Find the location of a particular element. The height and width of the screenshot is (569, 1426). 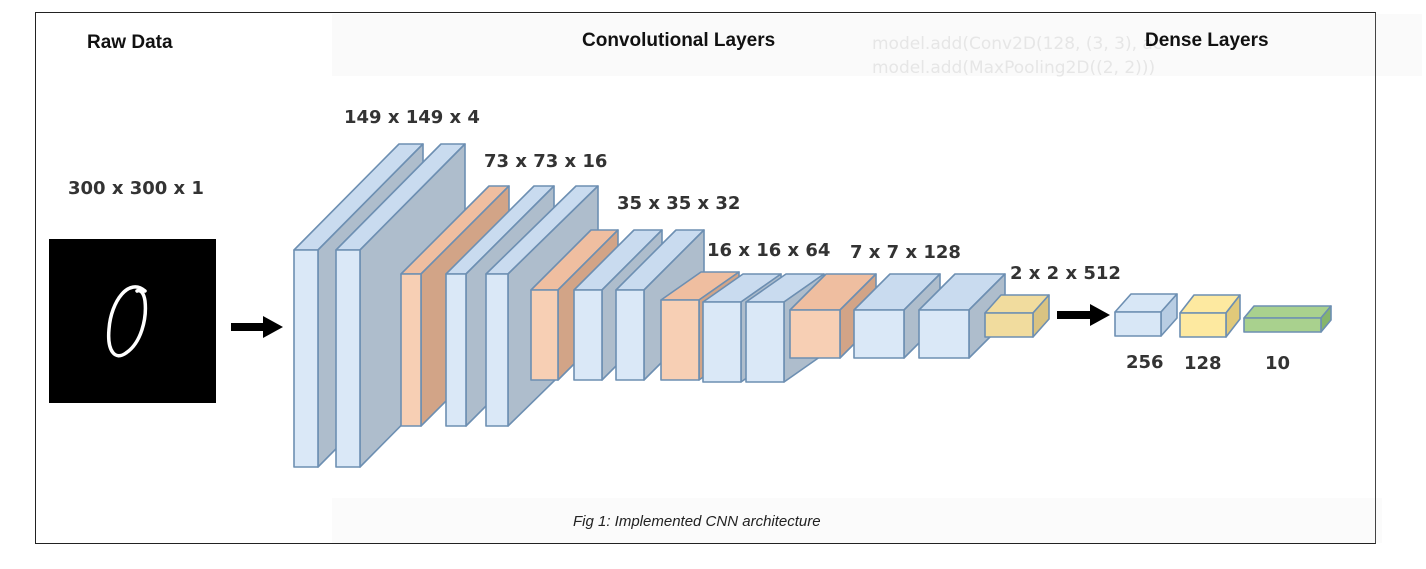

background-code-panel is located at coordinates (877, 45).